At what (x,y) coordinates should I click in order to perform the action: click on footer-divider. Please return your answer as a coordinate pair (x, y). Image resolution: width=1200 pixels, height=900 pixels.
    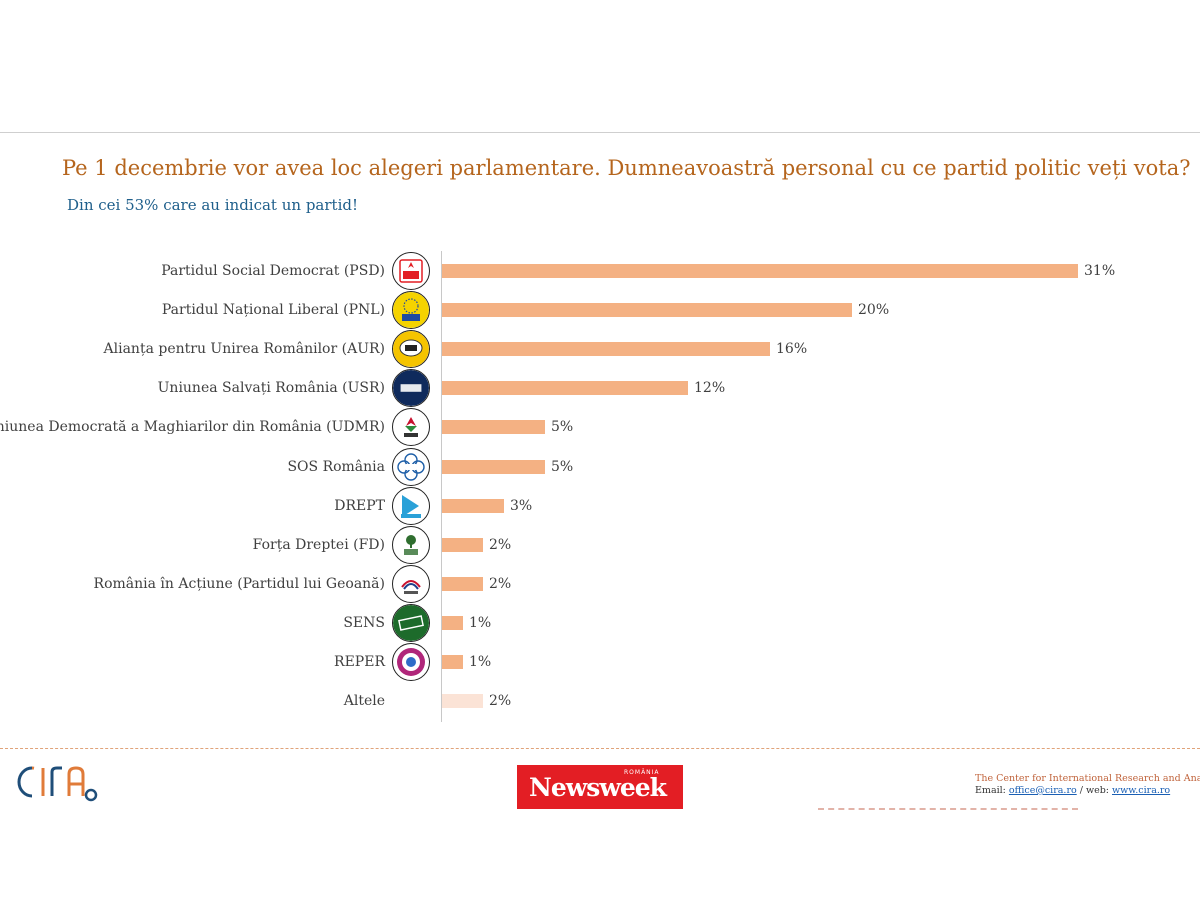
    Looking at the image, I should click on (600, 748).